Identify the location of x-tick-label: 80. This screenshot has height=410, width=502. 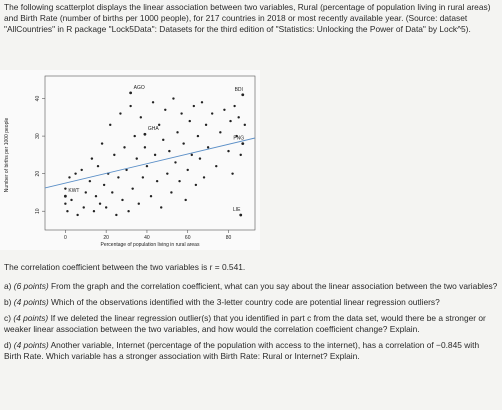
(229, 238).